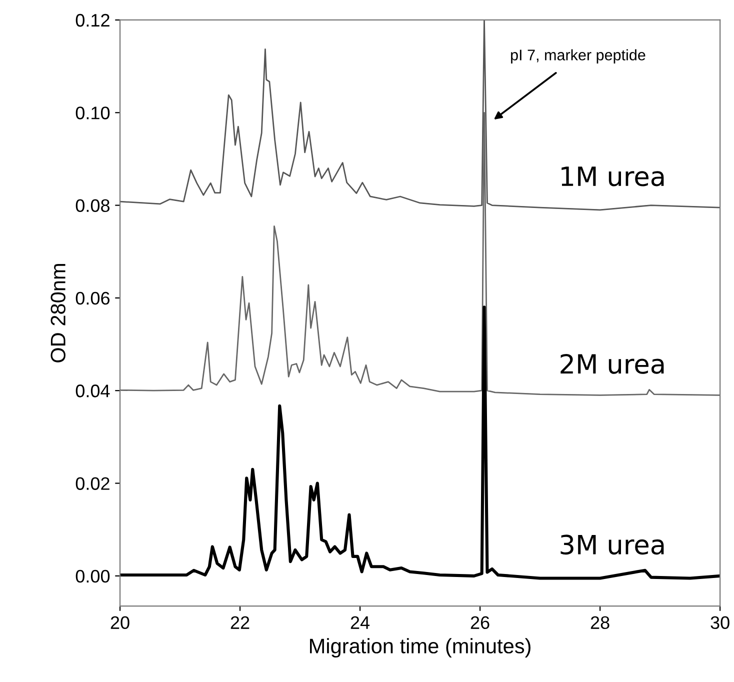 The height and width of the screenshot is (682, 734). I want to click on annotation: pI 7, marker peptide, so click(578, 56).